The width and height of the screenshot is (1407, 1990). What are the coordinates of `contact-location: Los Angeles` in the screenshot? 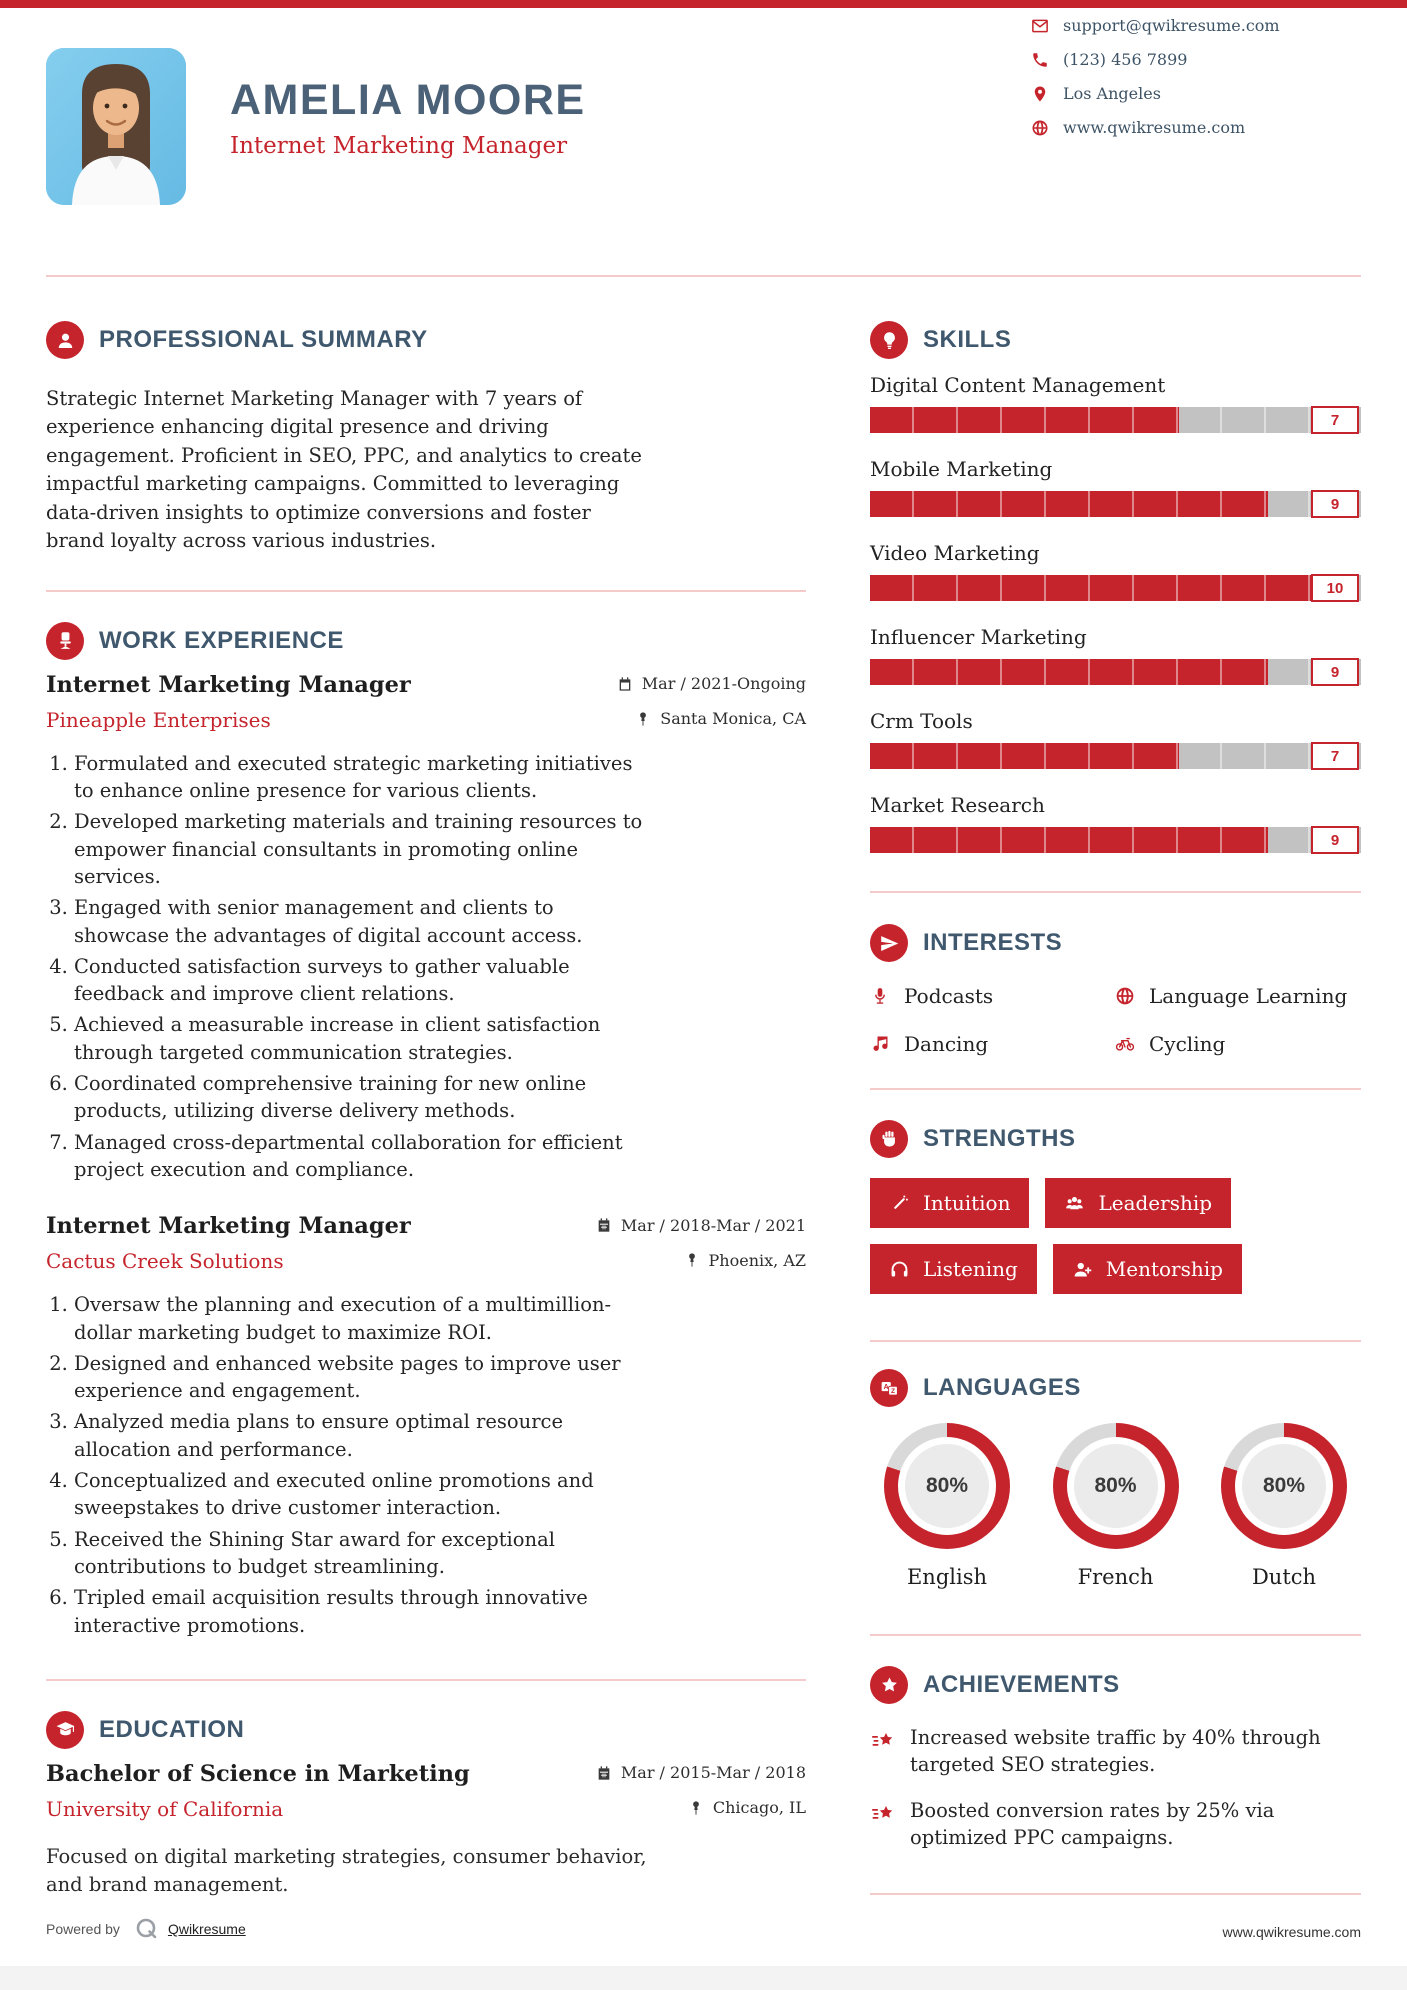 It's located at (1112, 93).